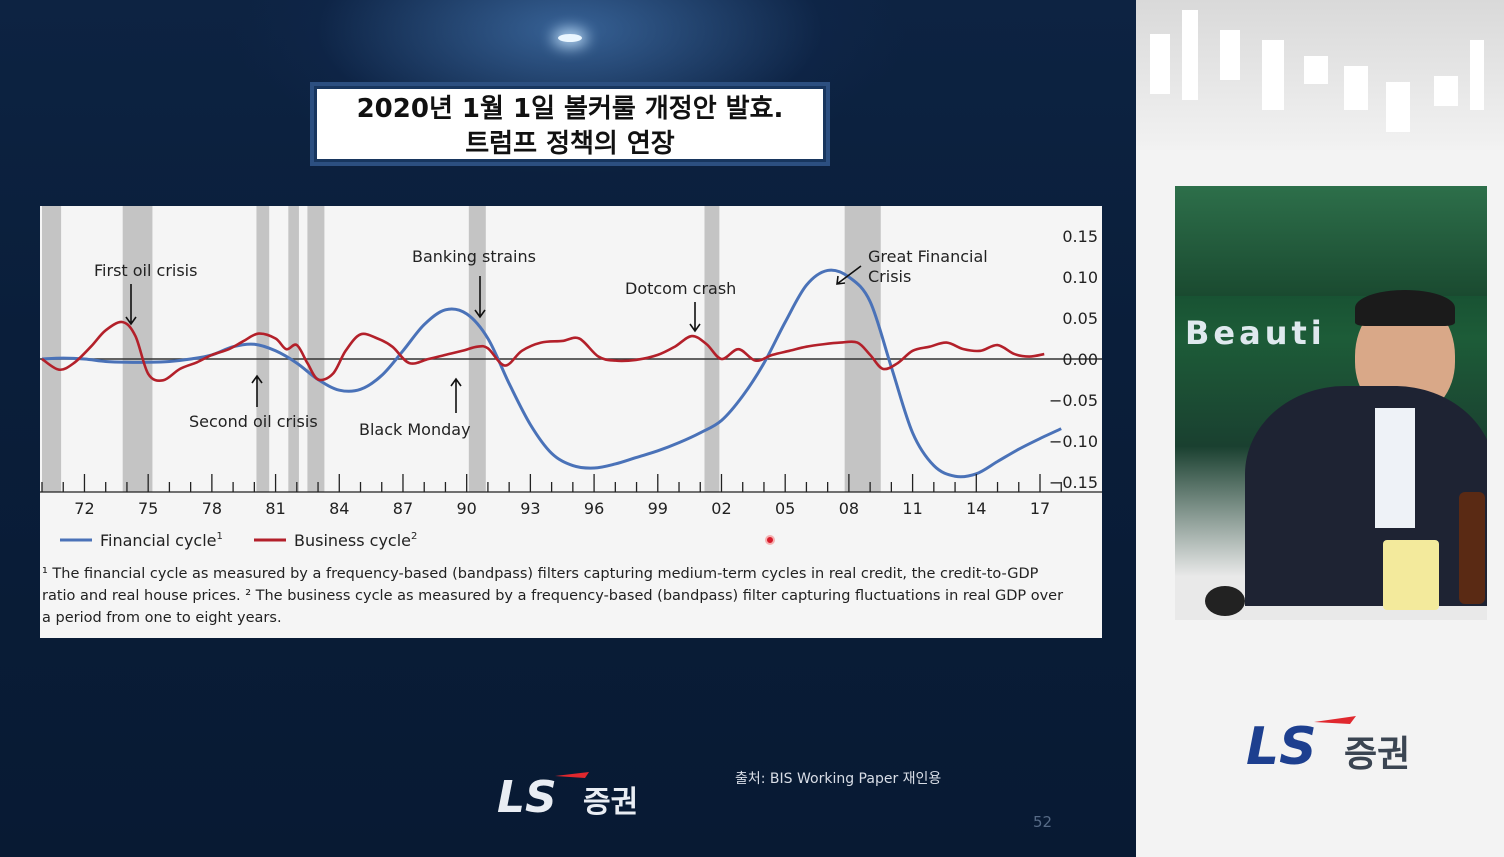 The height and width of the screenshot is (857, 1504). Describe the element at coordinates (148, 508) in the screenshot. I see `x-tick-label: 75` at that location.